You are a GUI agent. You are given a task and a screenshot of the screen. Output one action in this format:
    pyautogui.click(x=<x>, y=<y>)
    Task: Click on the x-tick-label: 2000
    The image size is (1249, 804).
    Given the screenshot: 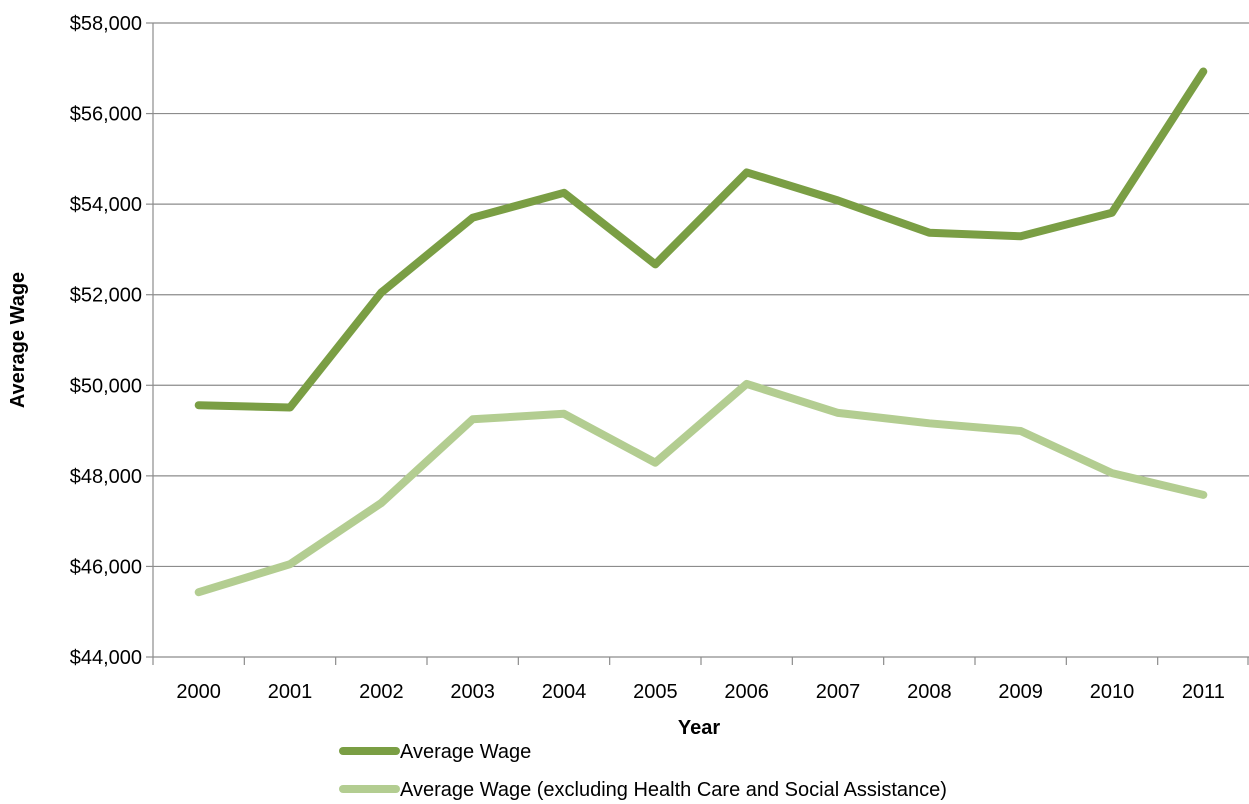 What is the action you would take?
    pyautogui.click(x=198, y=692)
    